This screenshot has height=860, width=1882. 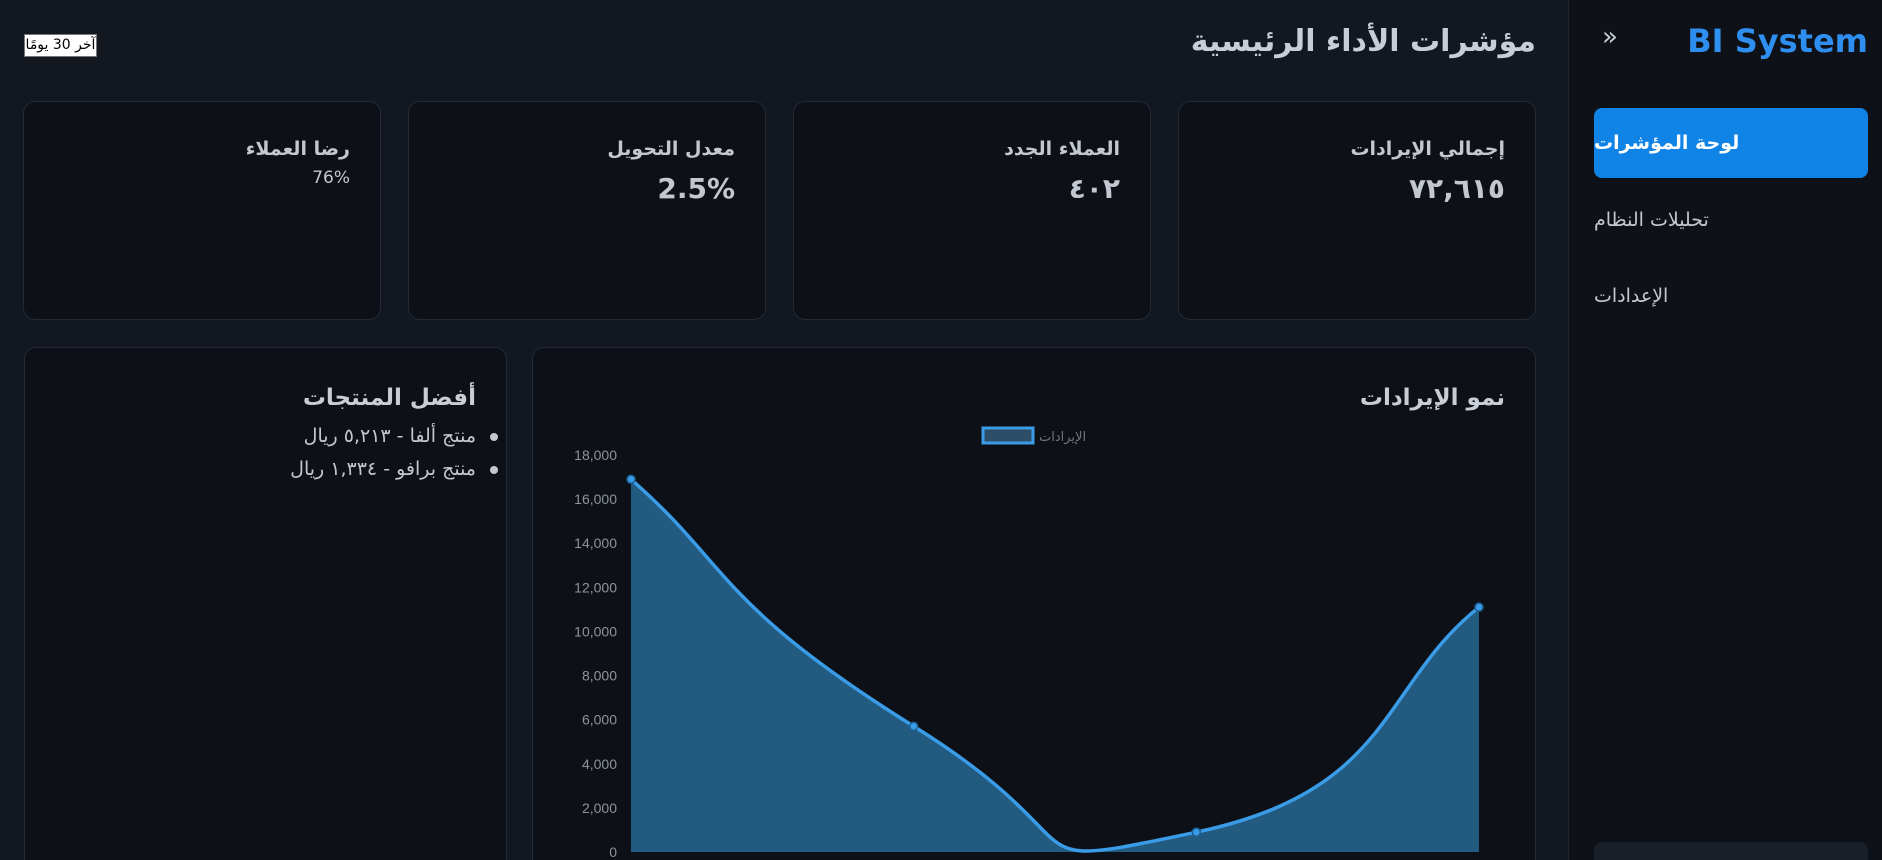 I want to click on y-tick-label: 12,000, so click(x=595, y=587).